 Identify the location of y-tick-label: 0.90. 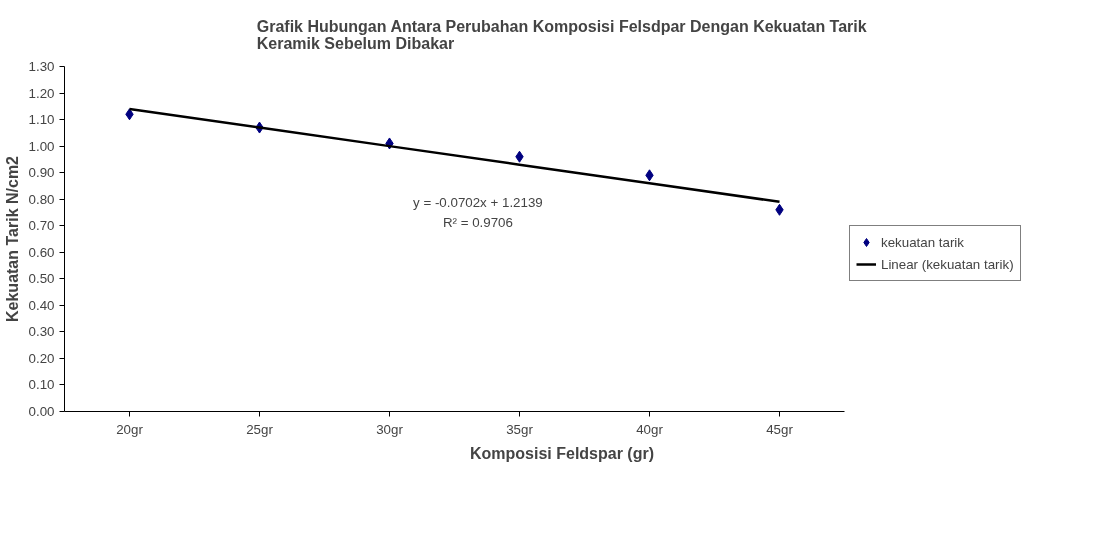
(41, 173).